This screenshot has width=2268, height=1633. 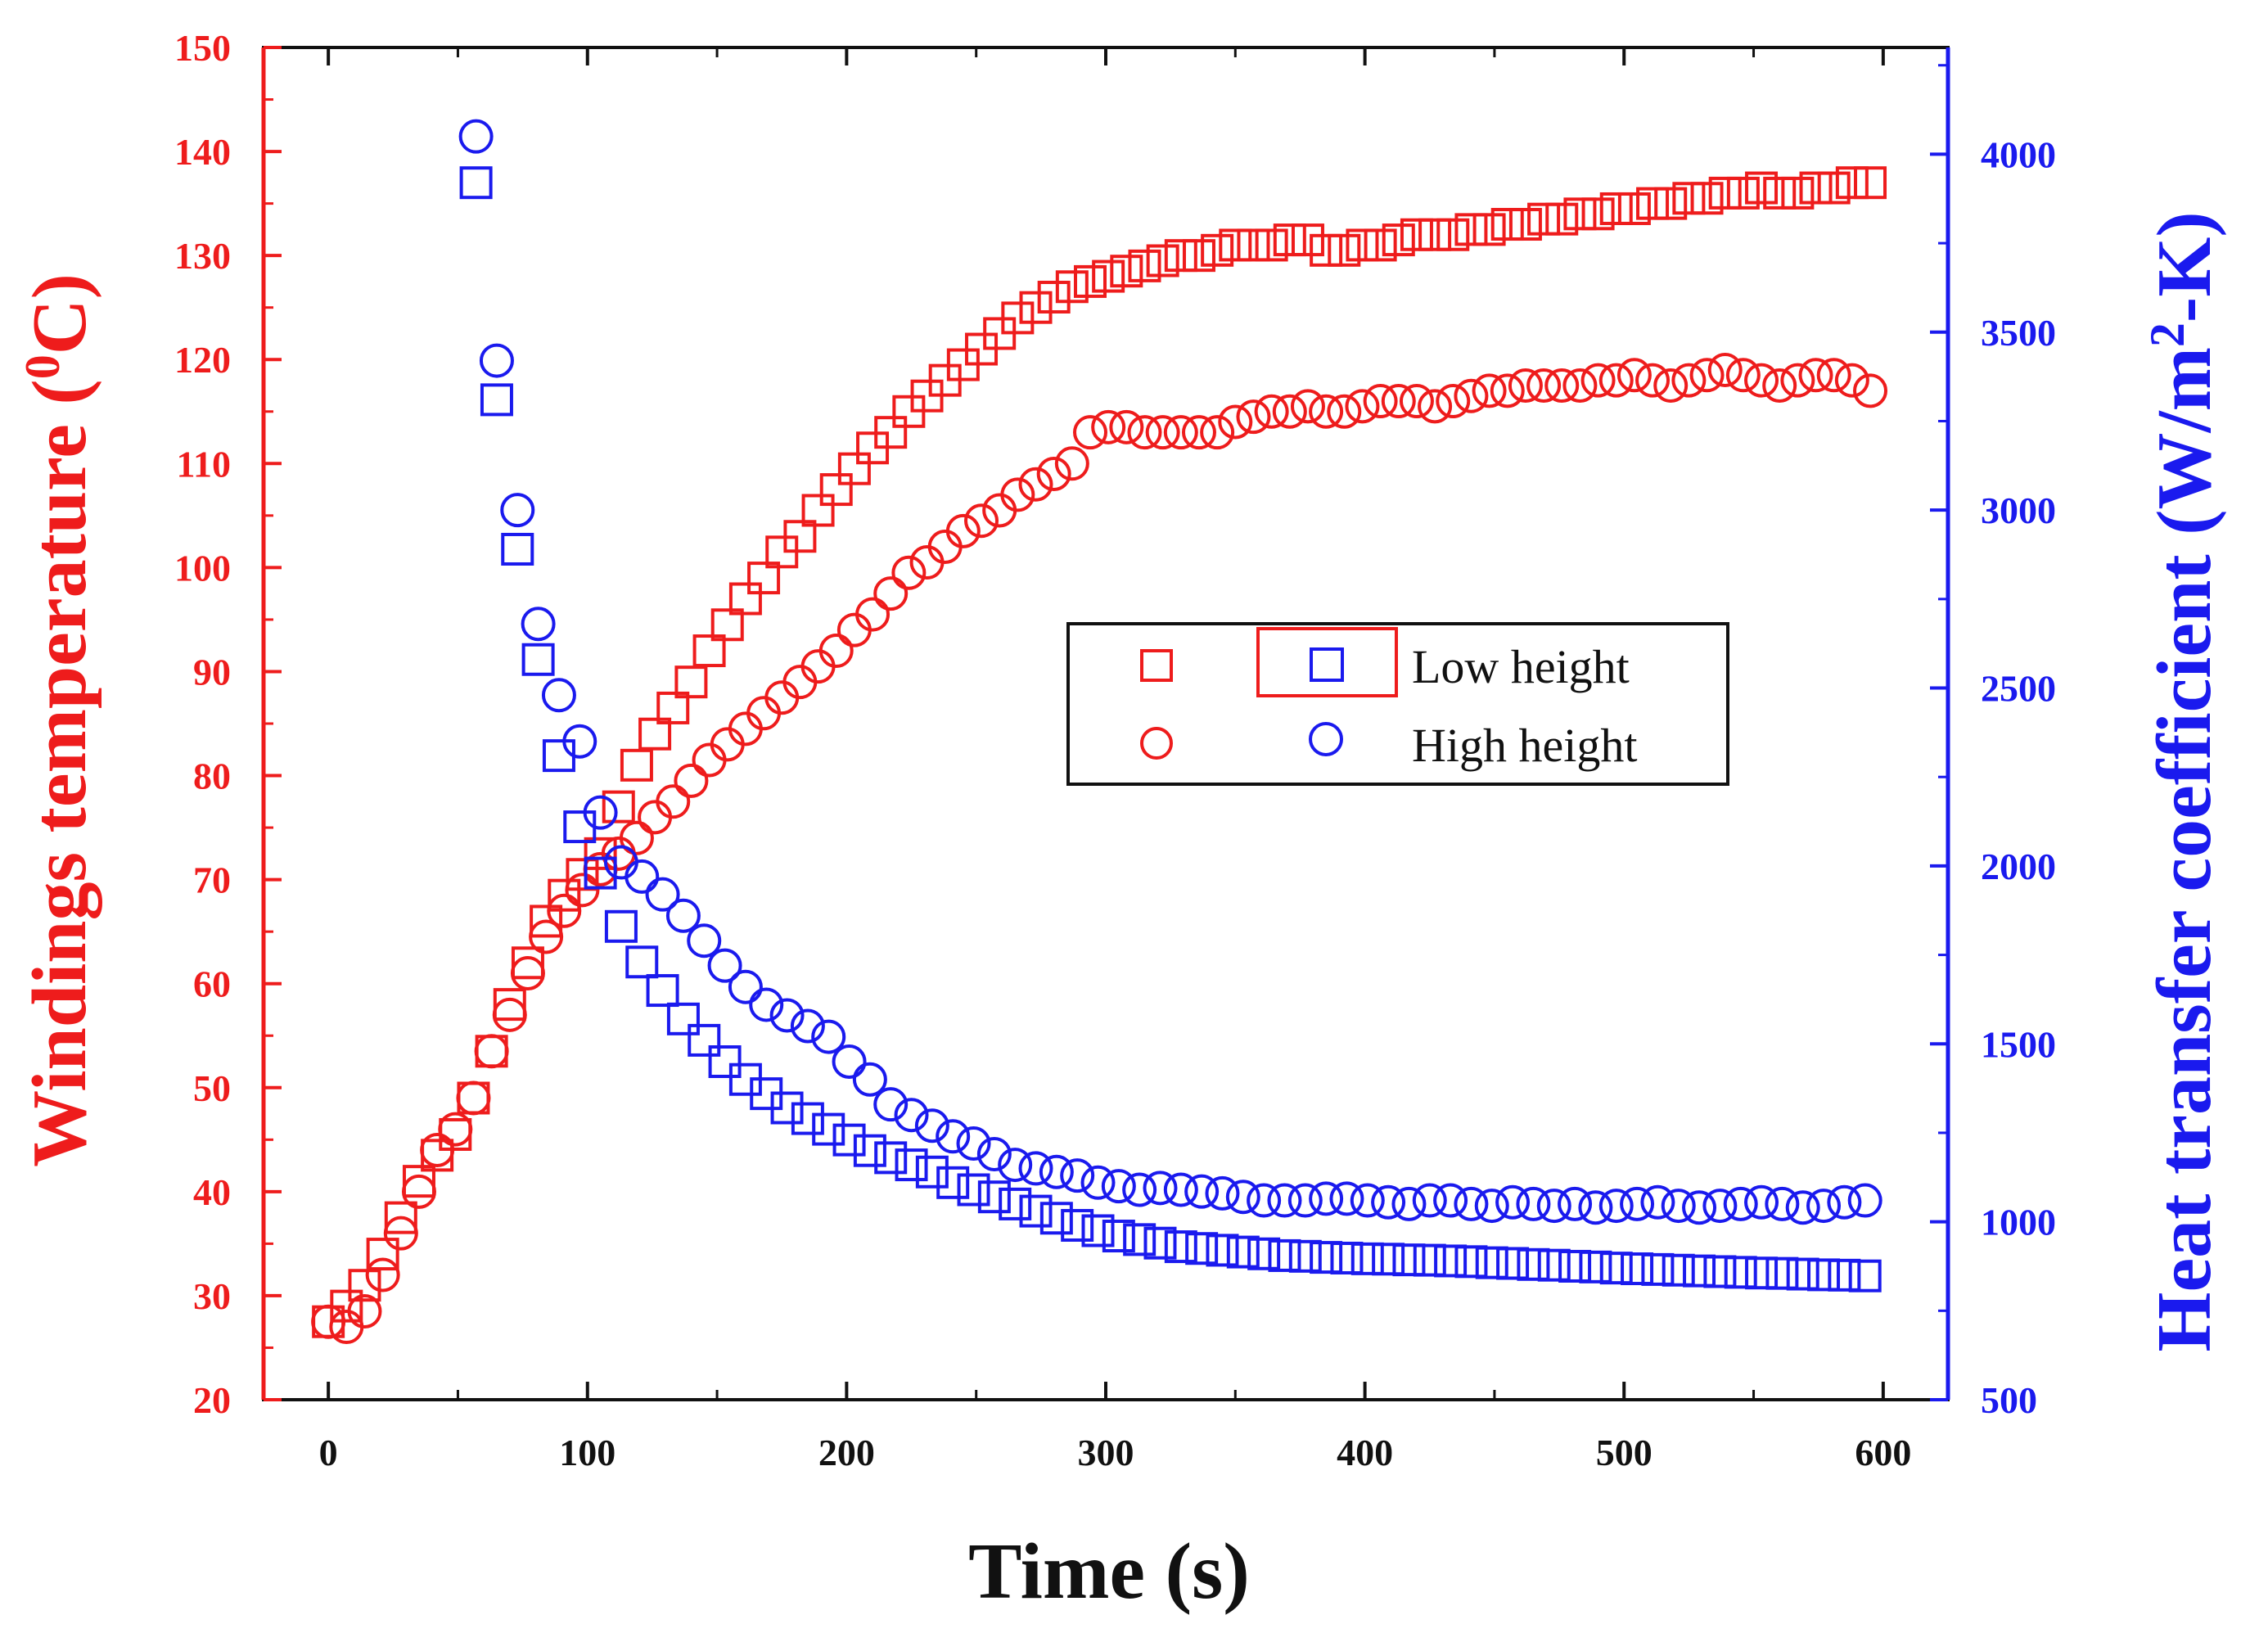 I want to click on legend-label-low-height: Low height, so click(x=1521, y=667).